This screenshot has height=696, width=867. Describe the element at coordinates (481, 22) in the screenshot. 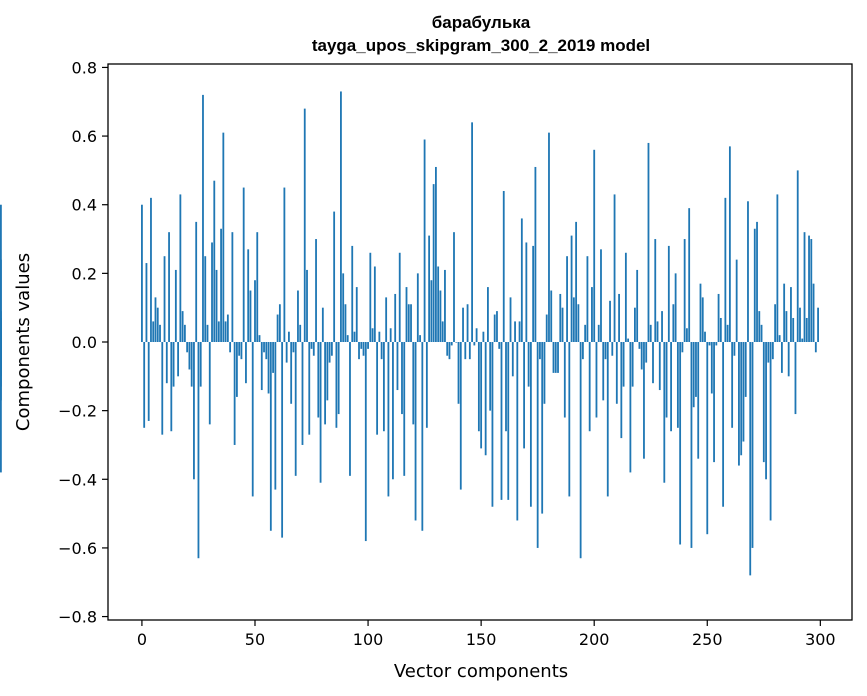

I see `chart-title-line-1: барабулька` at that location.